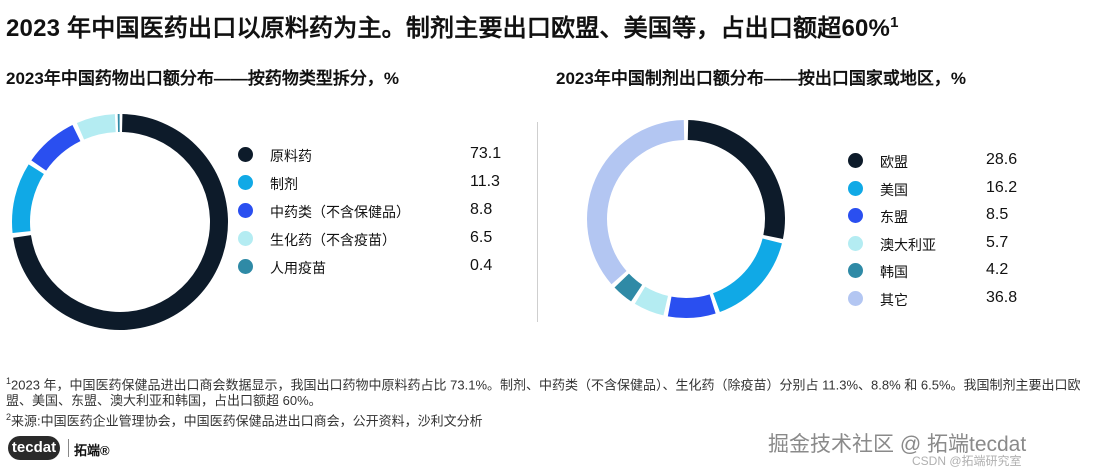  I want to click on legend-item: 其它 36.8, so click(948, 299).